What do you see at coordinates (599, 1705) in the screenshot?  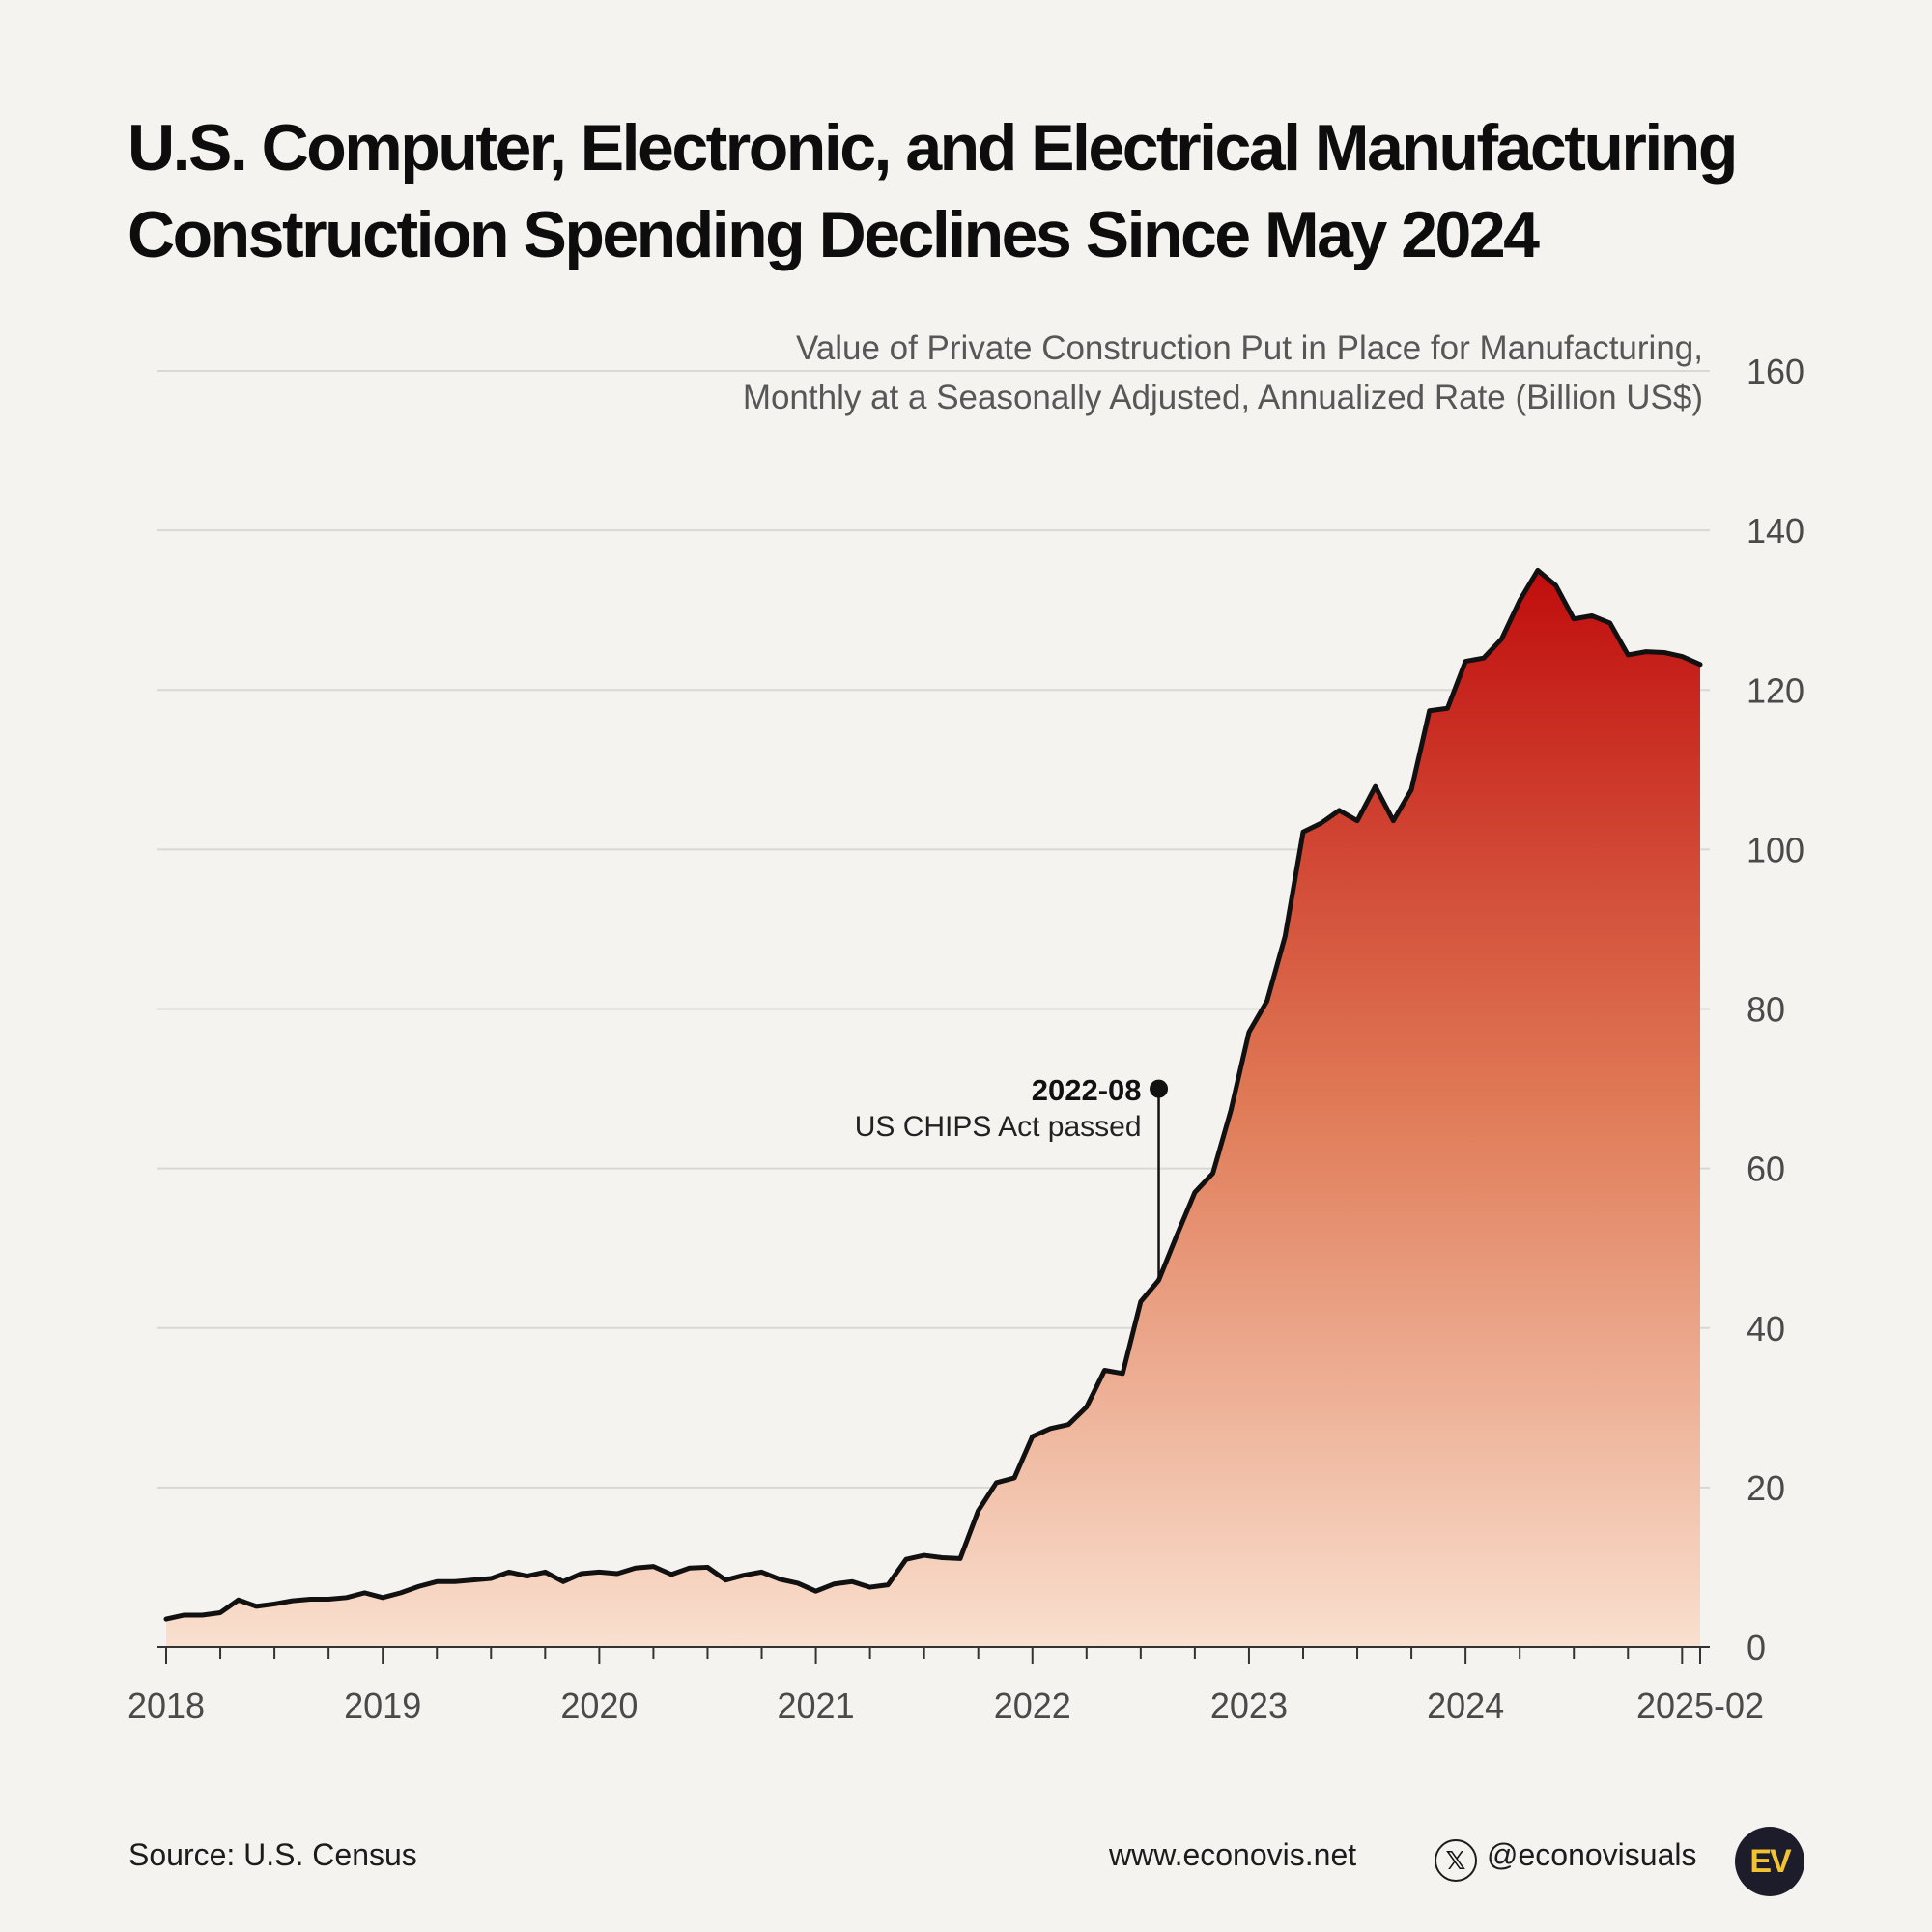 I see `x-tick-label: 2020` at bounding box center [599, 1705].